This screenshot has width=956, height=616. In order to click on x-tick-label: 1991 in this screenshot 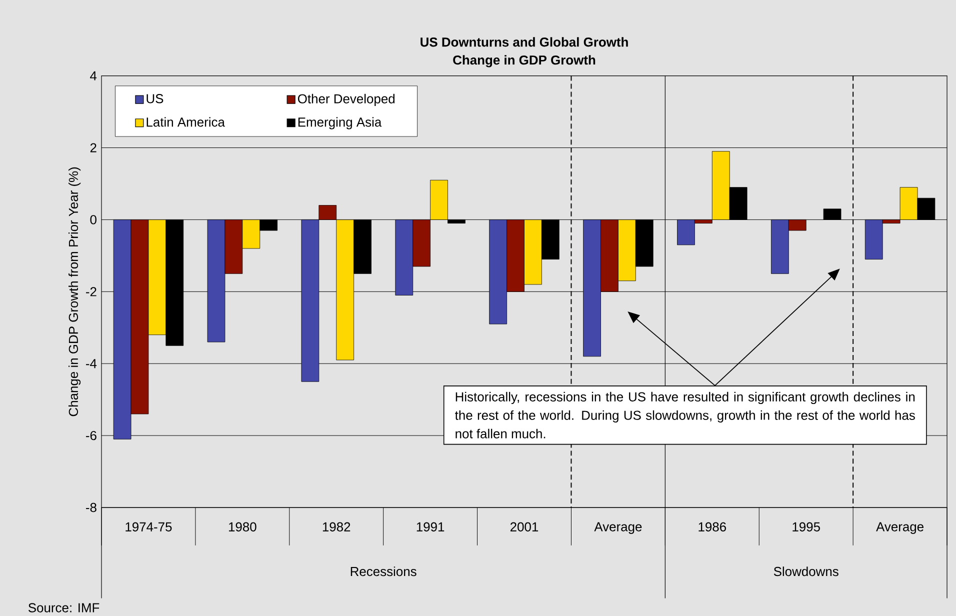, I will do `click(430, 527)`.